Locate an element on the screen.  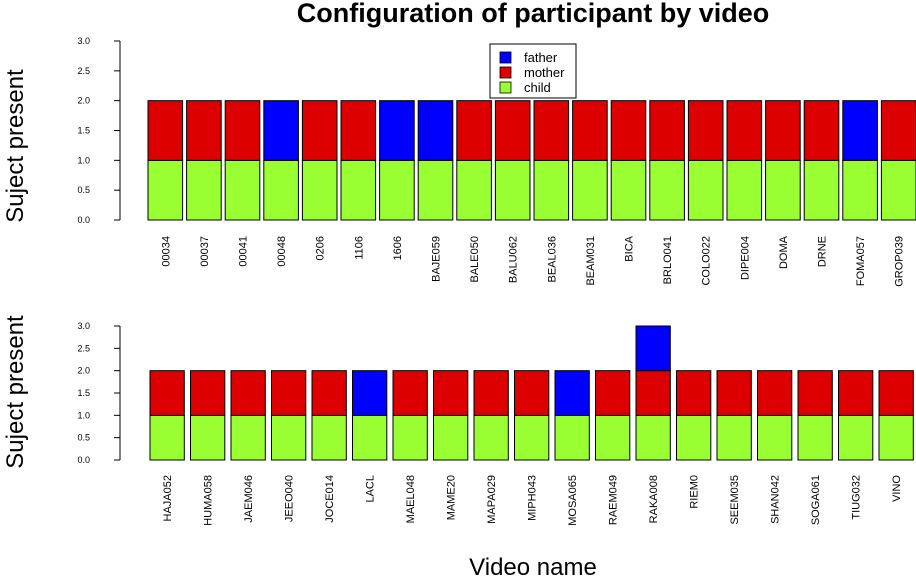
bar-mother-DOMA is located at coordinates (783, 130).